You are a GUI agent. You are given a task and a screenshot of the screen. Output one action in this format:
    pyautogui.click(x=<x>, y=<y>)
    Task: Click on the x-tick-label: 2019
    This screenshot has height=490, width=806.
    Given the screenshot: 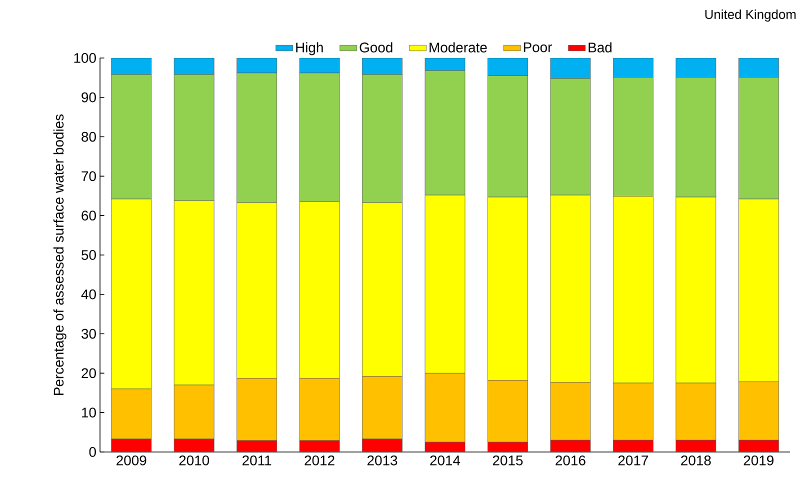 What is the action you would take?
    pyautogui.click(x=759, y=460)
    